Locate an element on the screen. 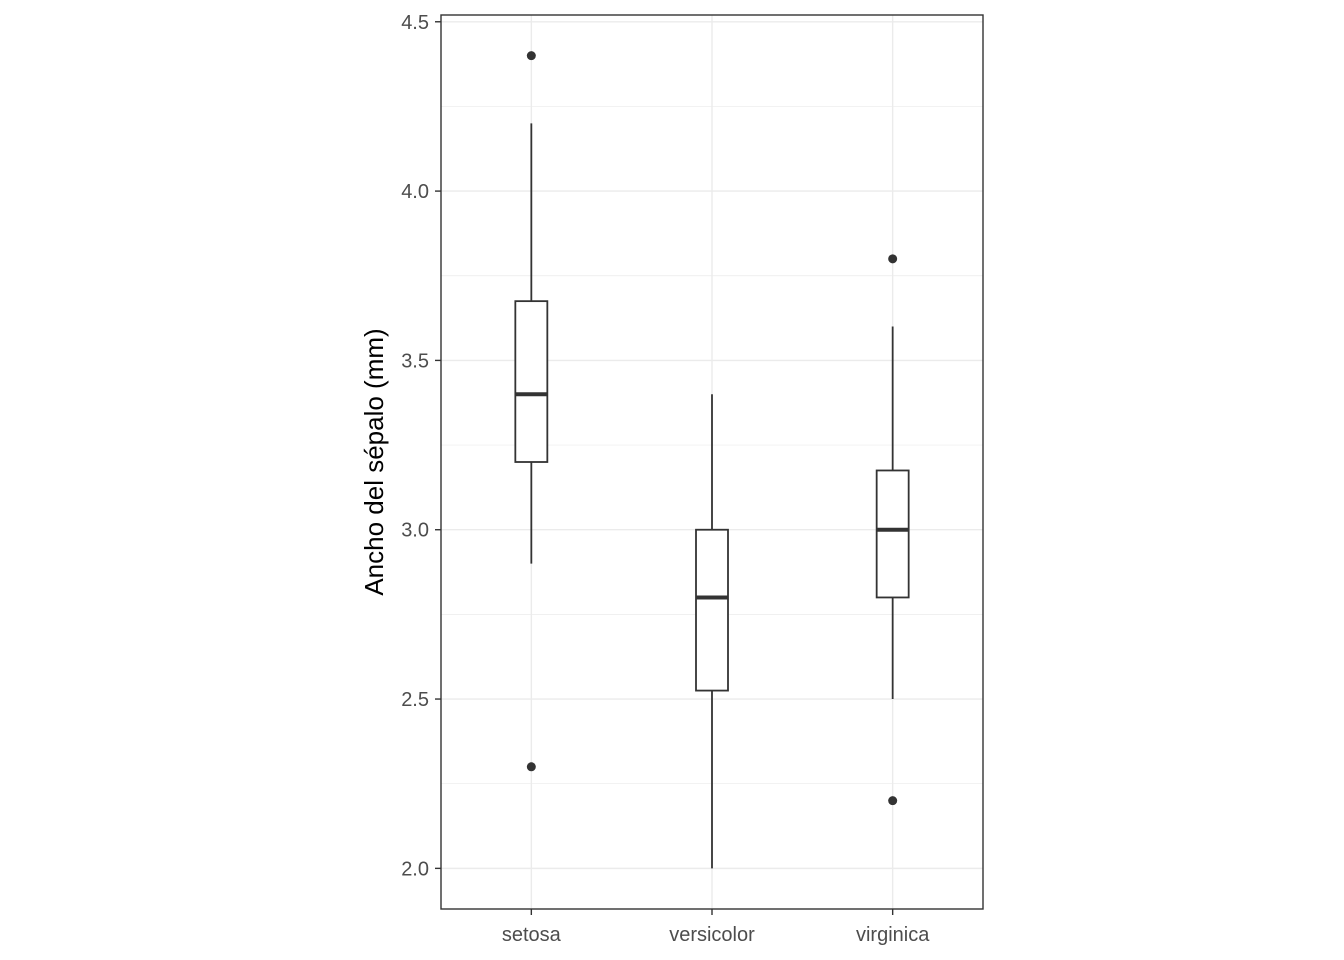  y-tick-label: 4.5 is located at coordinates (415, 23).